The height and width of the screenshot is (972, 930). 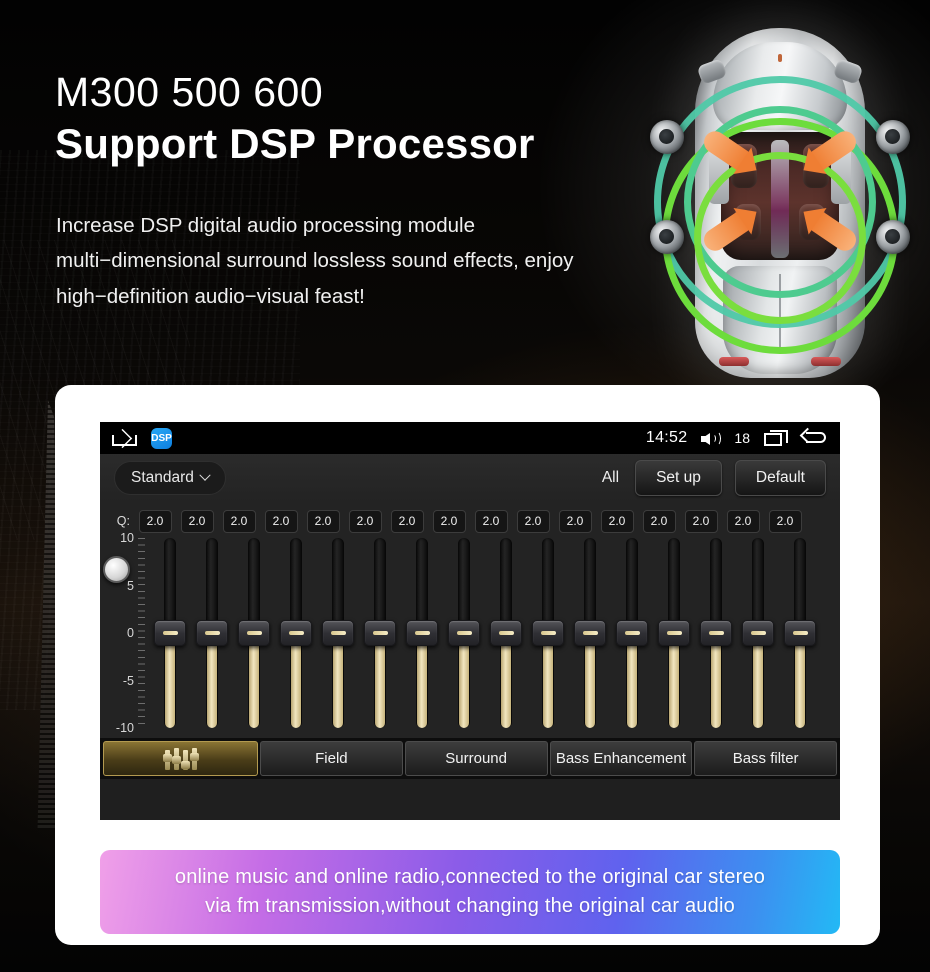 I want to click on eq-mode-tabs: Field Surround Bass Enhancement Bass filter, so click(x=470, y=758).